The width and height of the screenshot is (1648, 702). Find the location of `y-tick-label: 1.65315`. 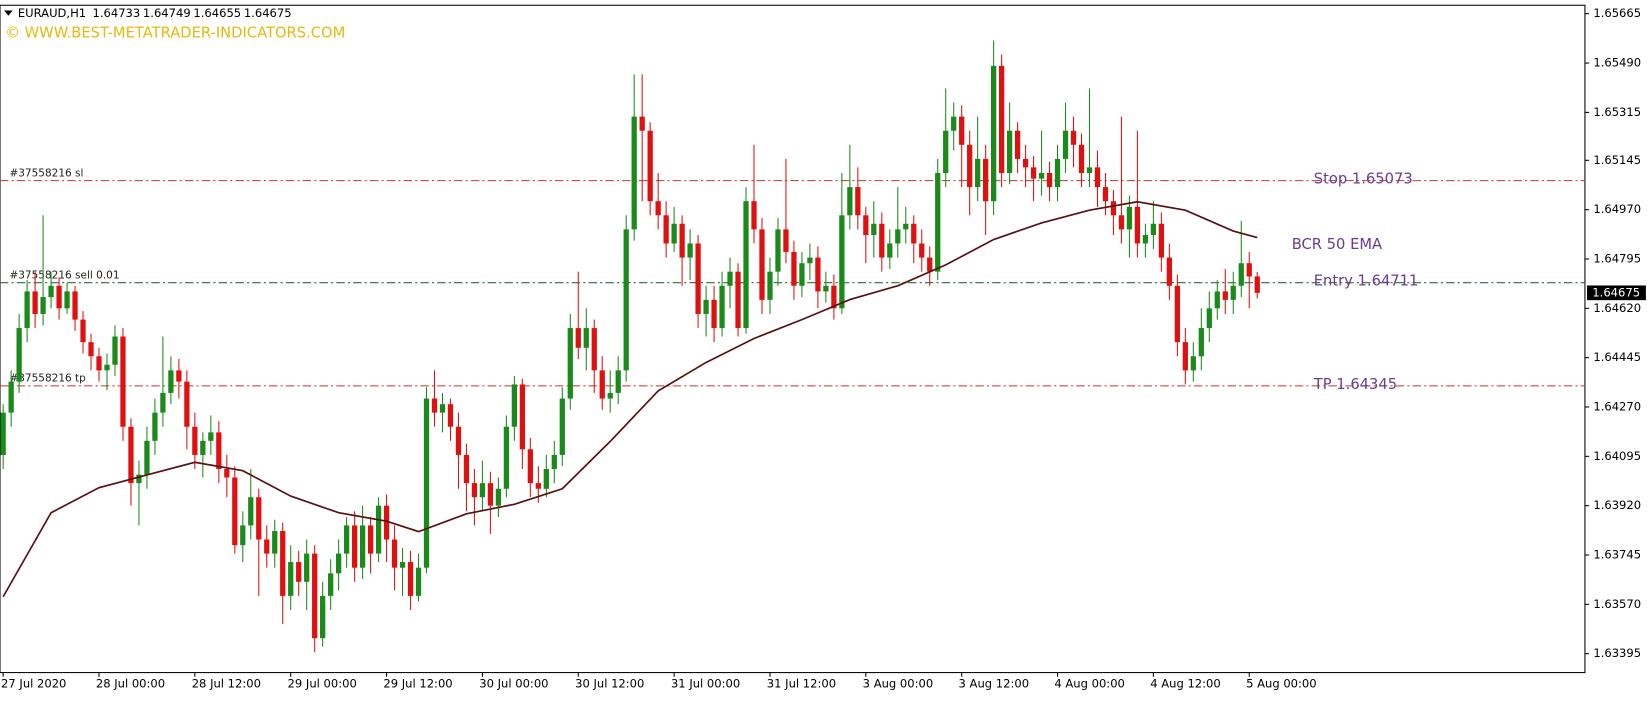

y-tick-label: 1.65315 is located at coordinates (1617, 112).